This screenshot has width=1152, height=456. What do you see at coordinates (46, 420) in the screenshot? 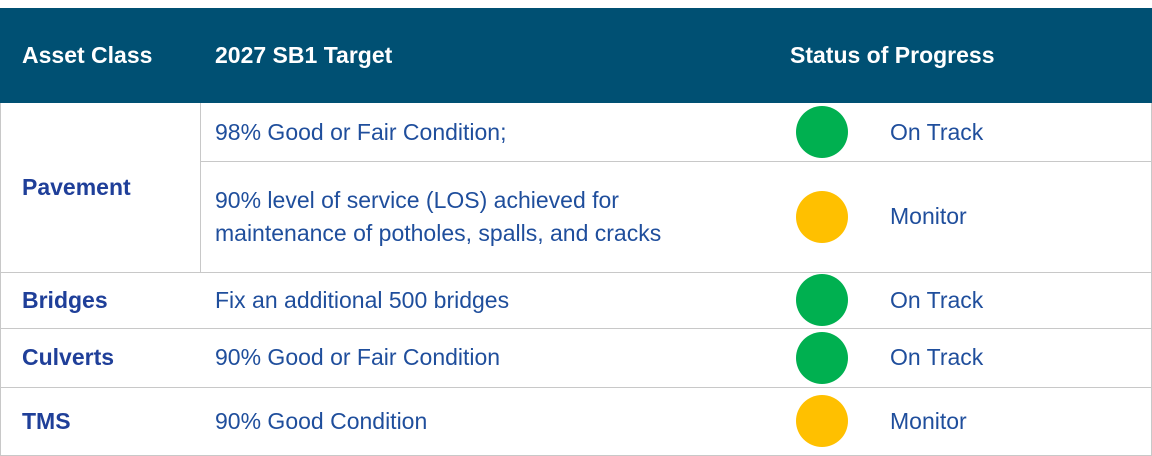
I see `asset-class: TMS` at bounding box center [46, 420].